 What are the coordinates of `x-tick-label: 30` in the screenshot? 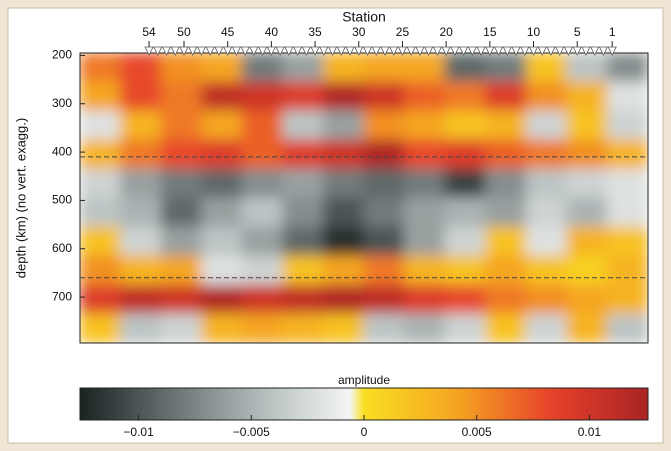 It's located at (359, 32).